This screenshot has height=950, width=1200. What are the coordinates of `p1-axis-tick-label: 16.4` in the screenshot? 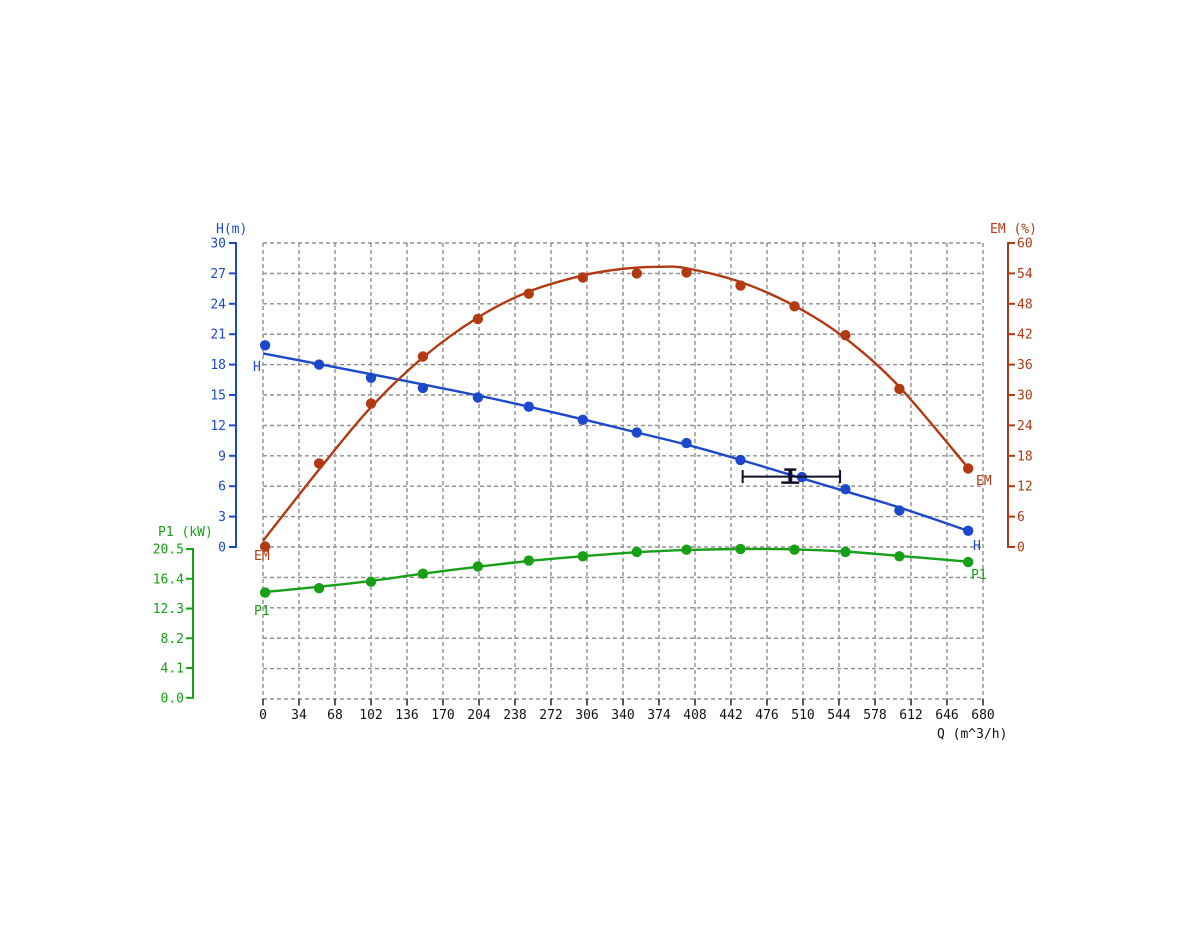 It's located at (168, 579).